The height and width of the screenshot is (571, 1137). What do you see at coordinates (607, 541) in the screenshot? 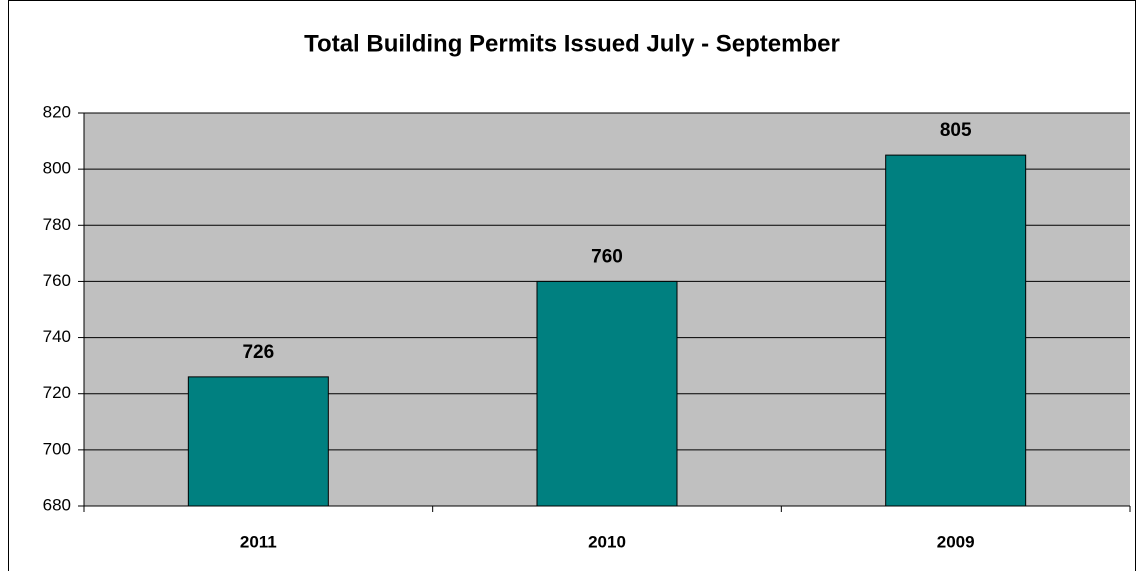
I see `x-tick-label: 2010` at bounding box center [607, 541].